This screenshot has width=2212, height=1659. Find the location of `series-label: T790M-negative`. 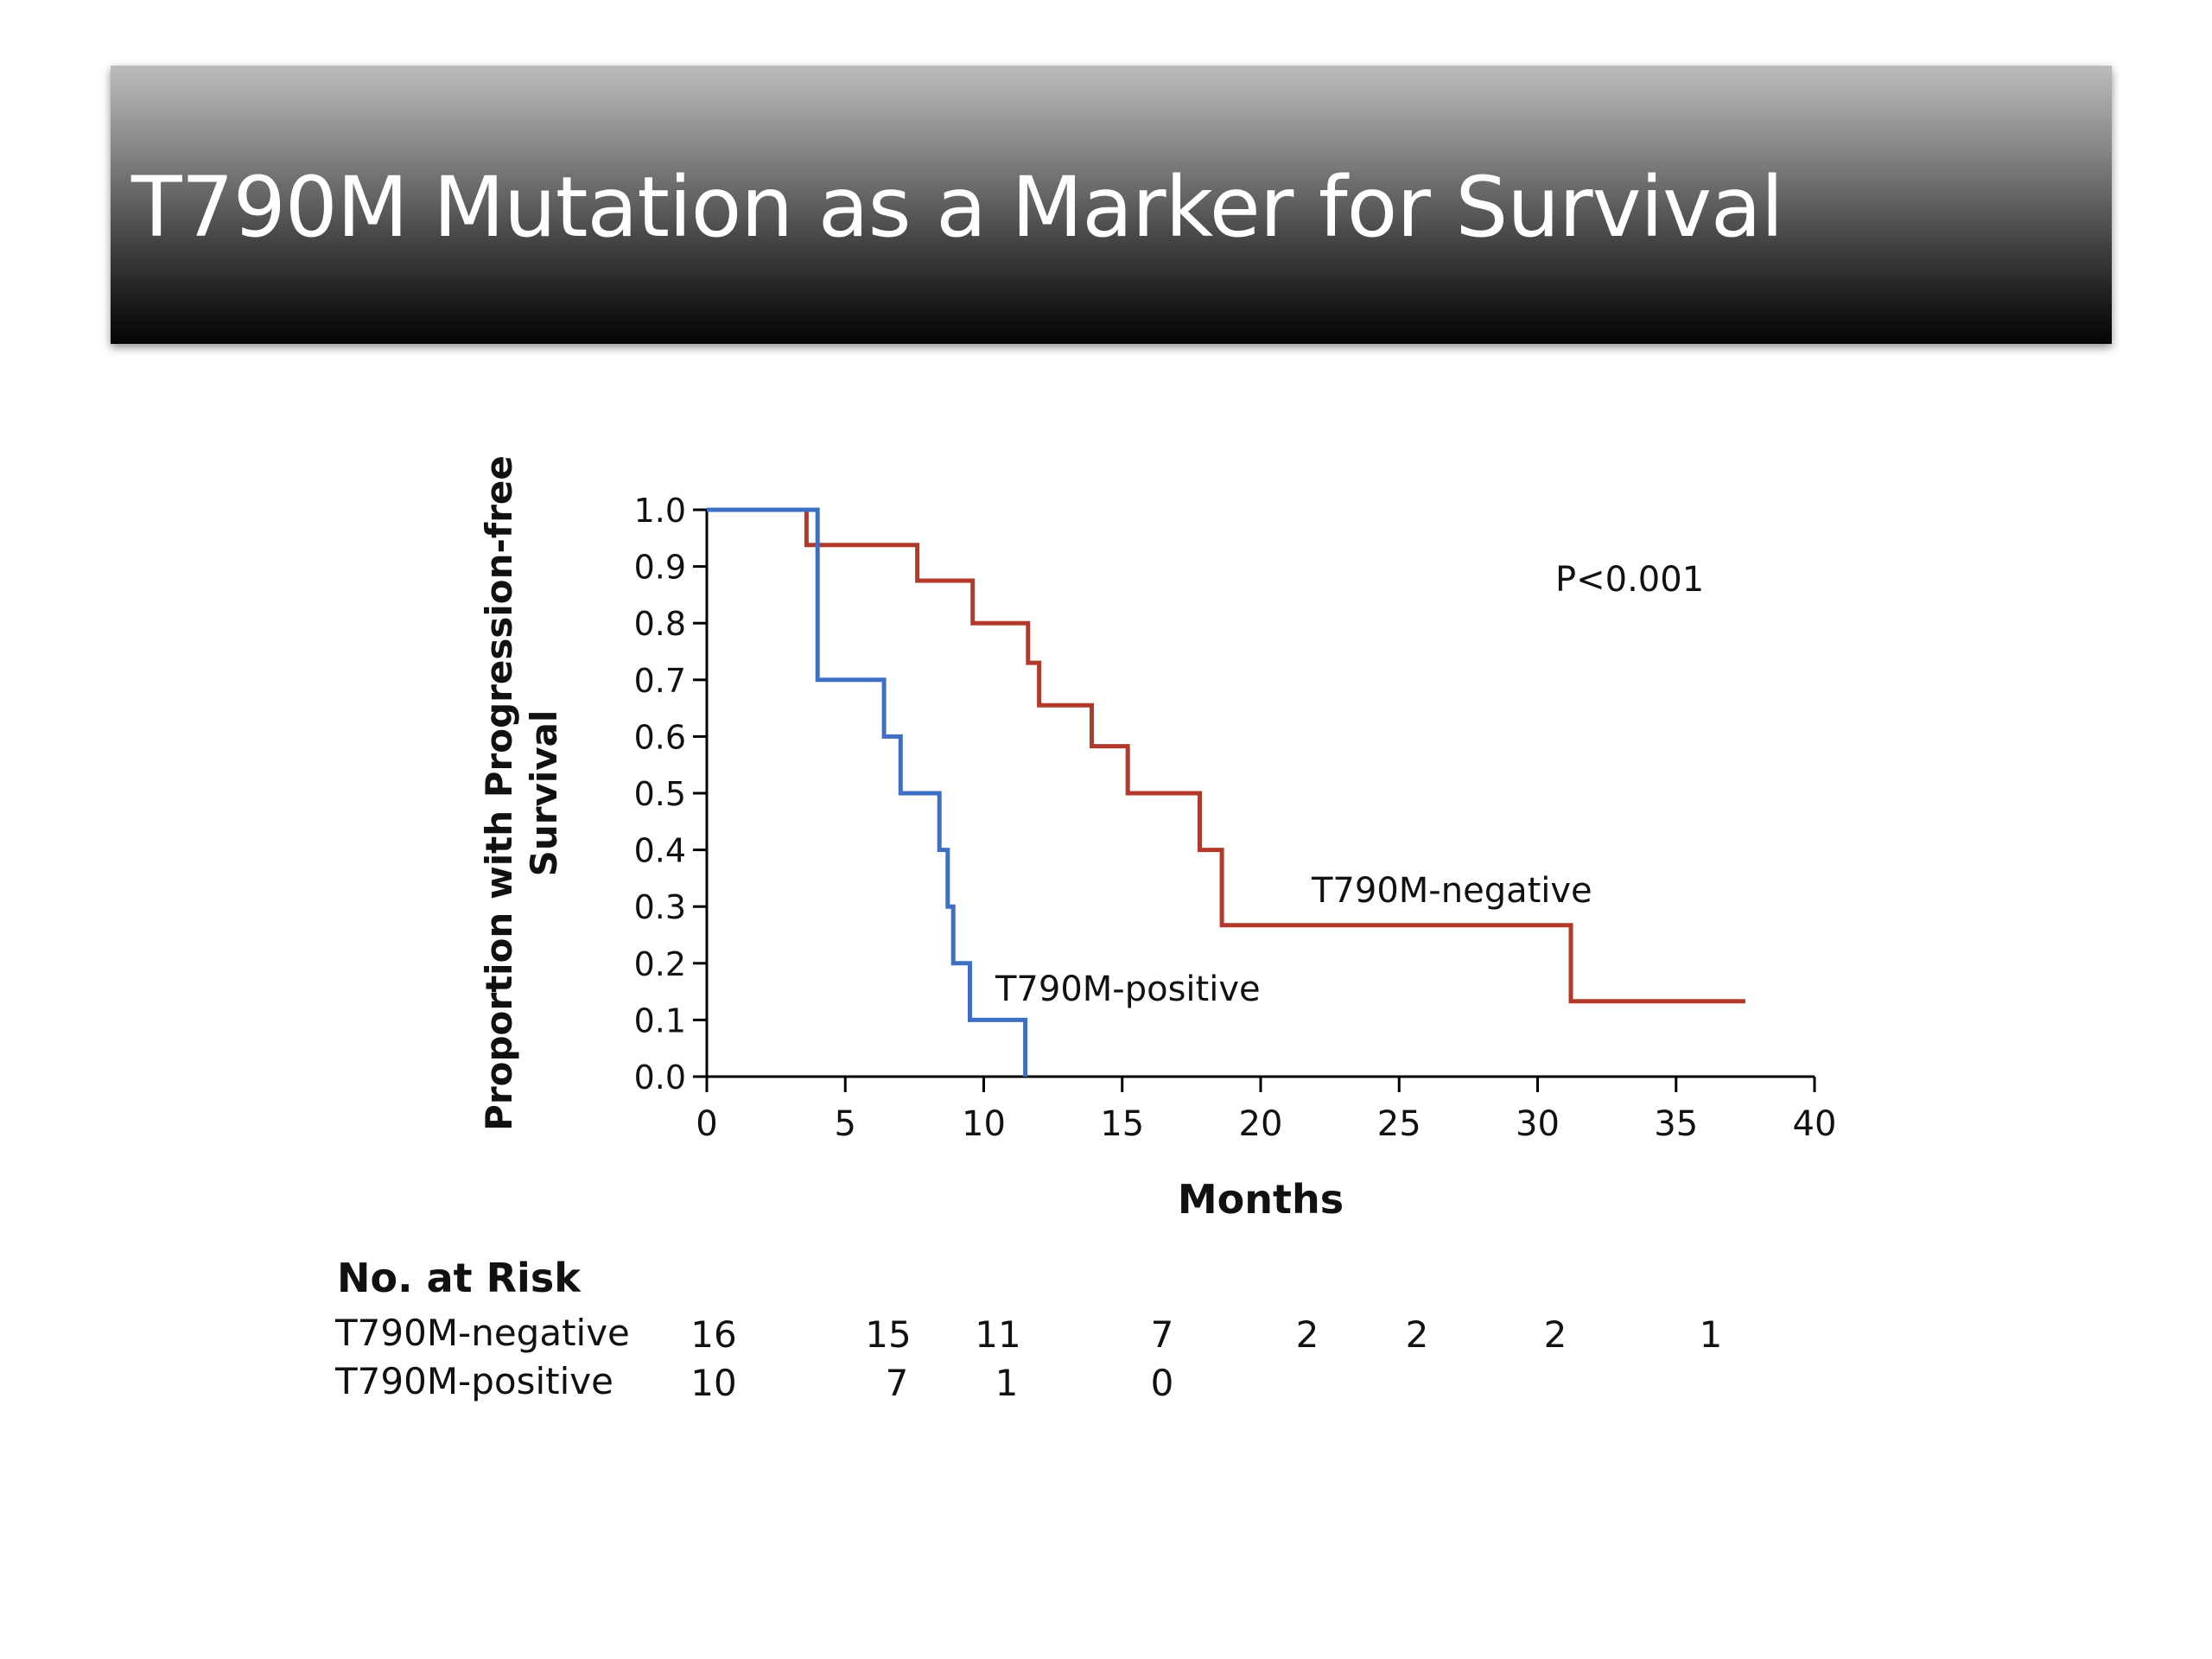

series-label: T790M-negative is located at coordinates (1451, 891).